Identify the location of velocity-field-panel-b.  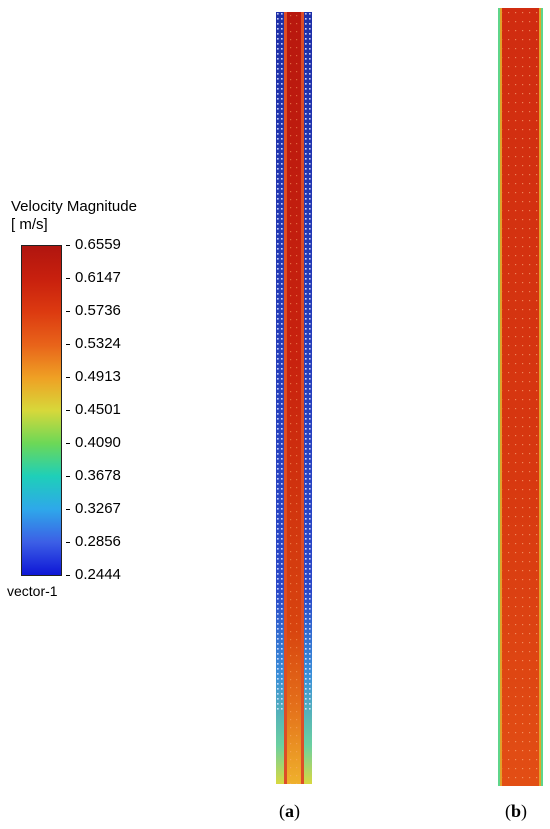
(520, 397).